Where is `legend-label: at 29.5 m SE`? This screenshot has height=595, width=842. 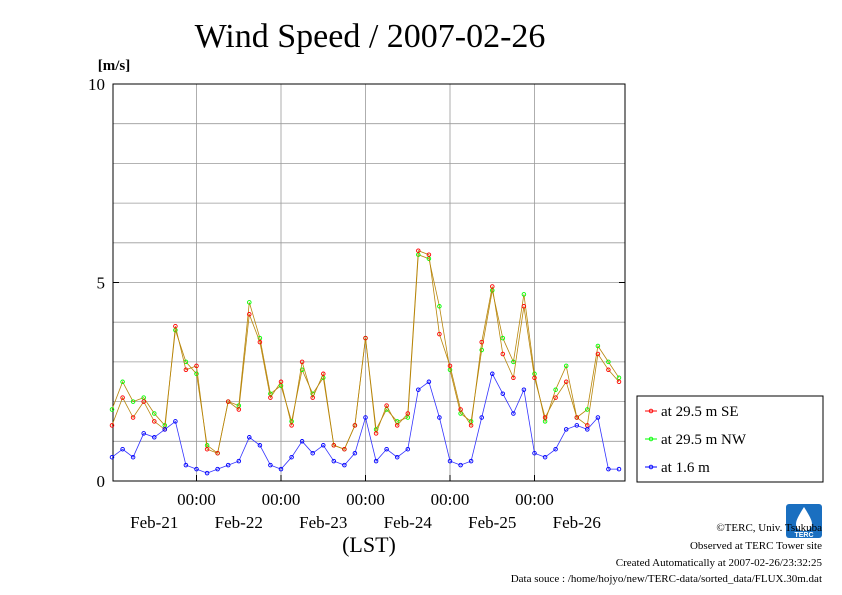 legend-label: at 29.5 m SE is located at coordinates (700, 412).